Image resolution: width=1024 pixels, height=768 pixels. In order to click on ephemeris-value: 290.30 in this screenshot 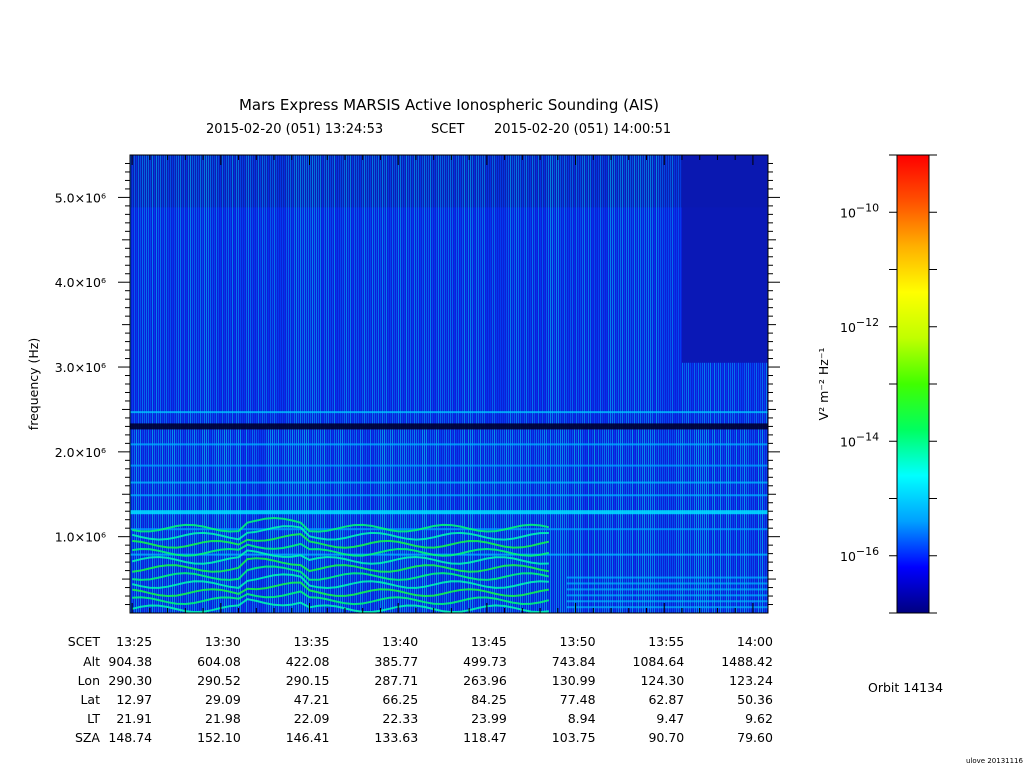, I will do `click(130, 680)`.